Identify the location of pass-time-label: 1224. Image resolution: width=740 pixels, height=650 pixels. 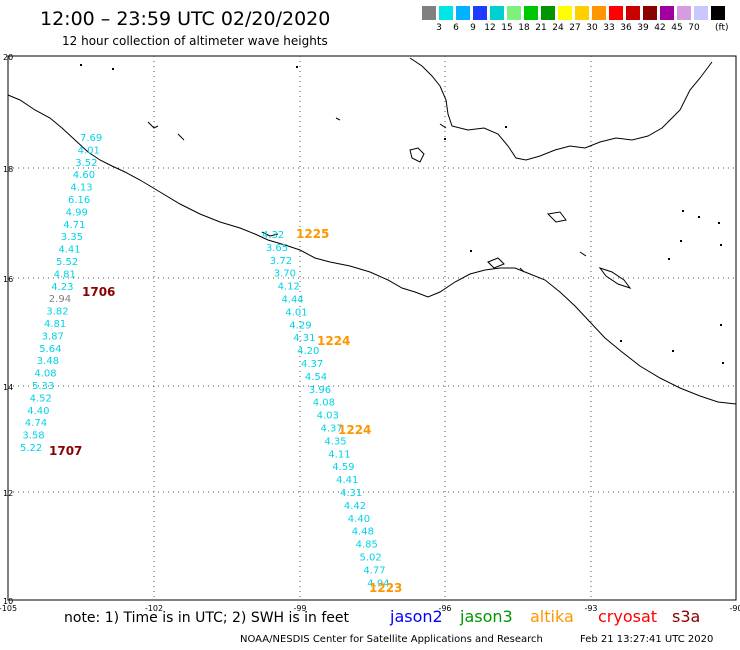
(333, 341).